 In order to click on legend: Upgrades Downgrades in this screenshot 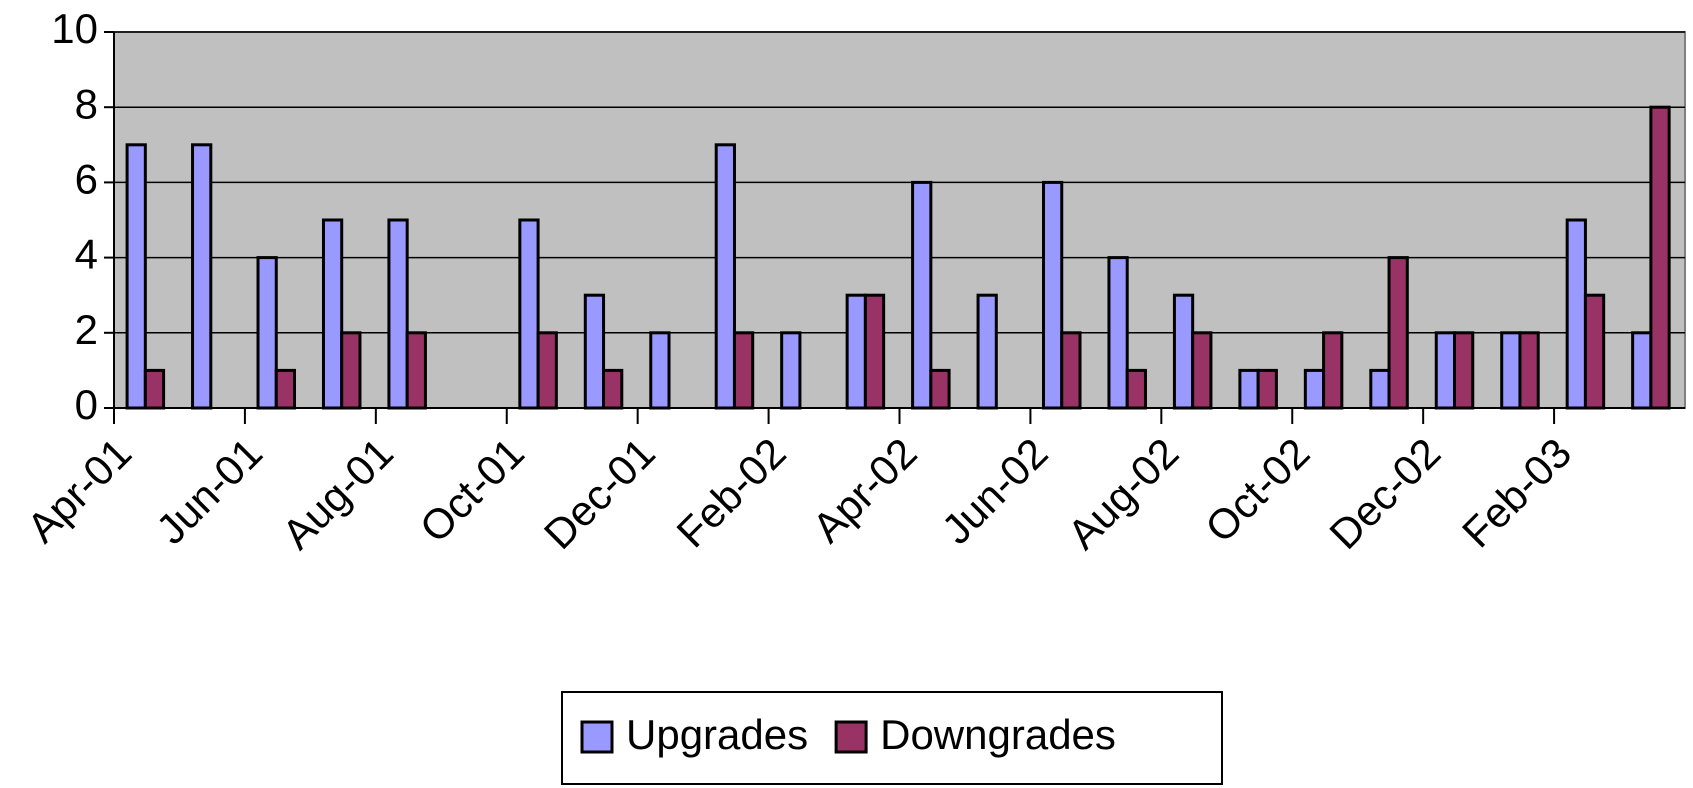, I will do `click(892, 738)`.